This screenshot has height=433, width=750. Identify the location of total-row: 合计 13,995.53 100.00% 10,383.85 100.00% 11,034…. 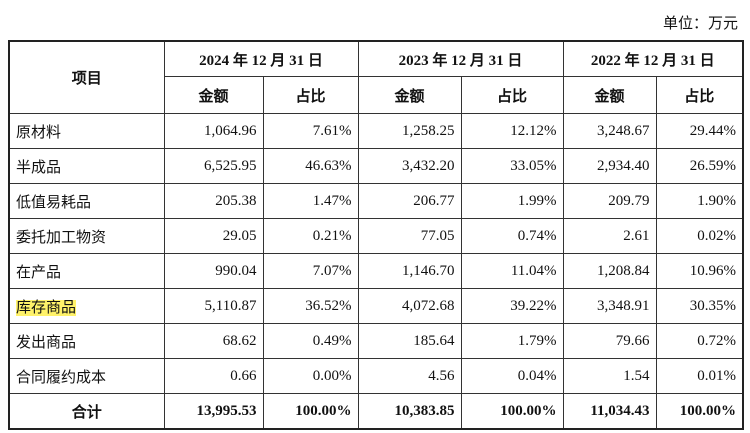
(376, 411).